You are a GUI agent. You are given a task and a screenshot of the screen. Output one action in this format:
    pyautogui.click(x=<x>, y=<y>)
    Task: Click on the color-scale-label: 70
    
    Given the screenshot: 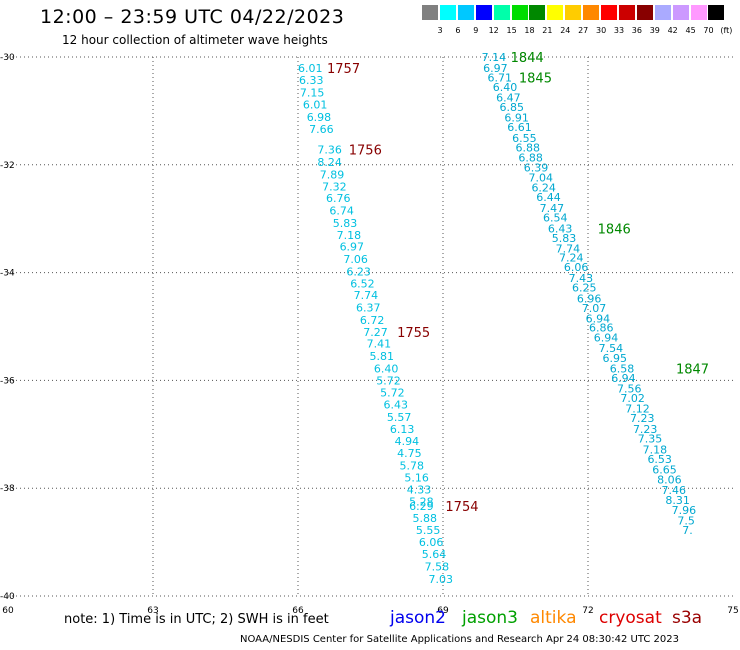 What is the action you would take?
    pyautogui.click(x=708, y=30)
    